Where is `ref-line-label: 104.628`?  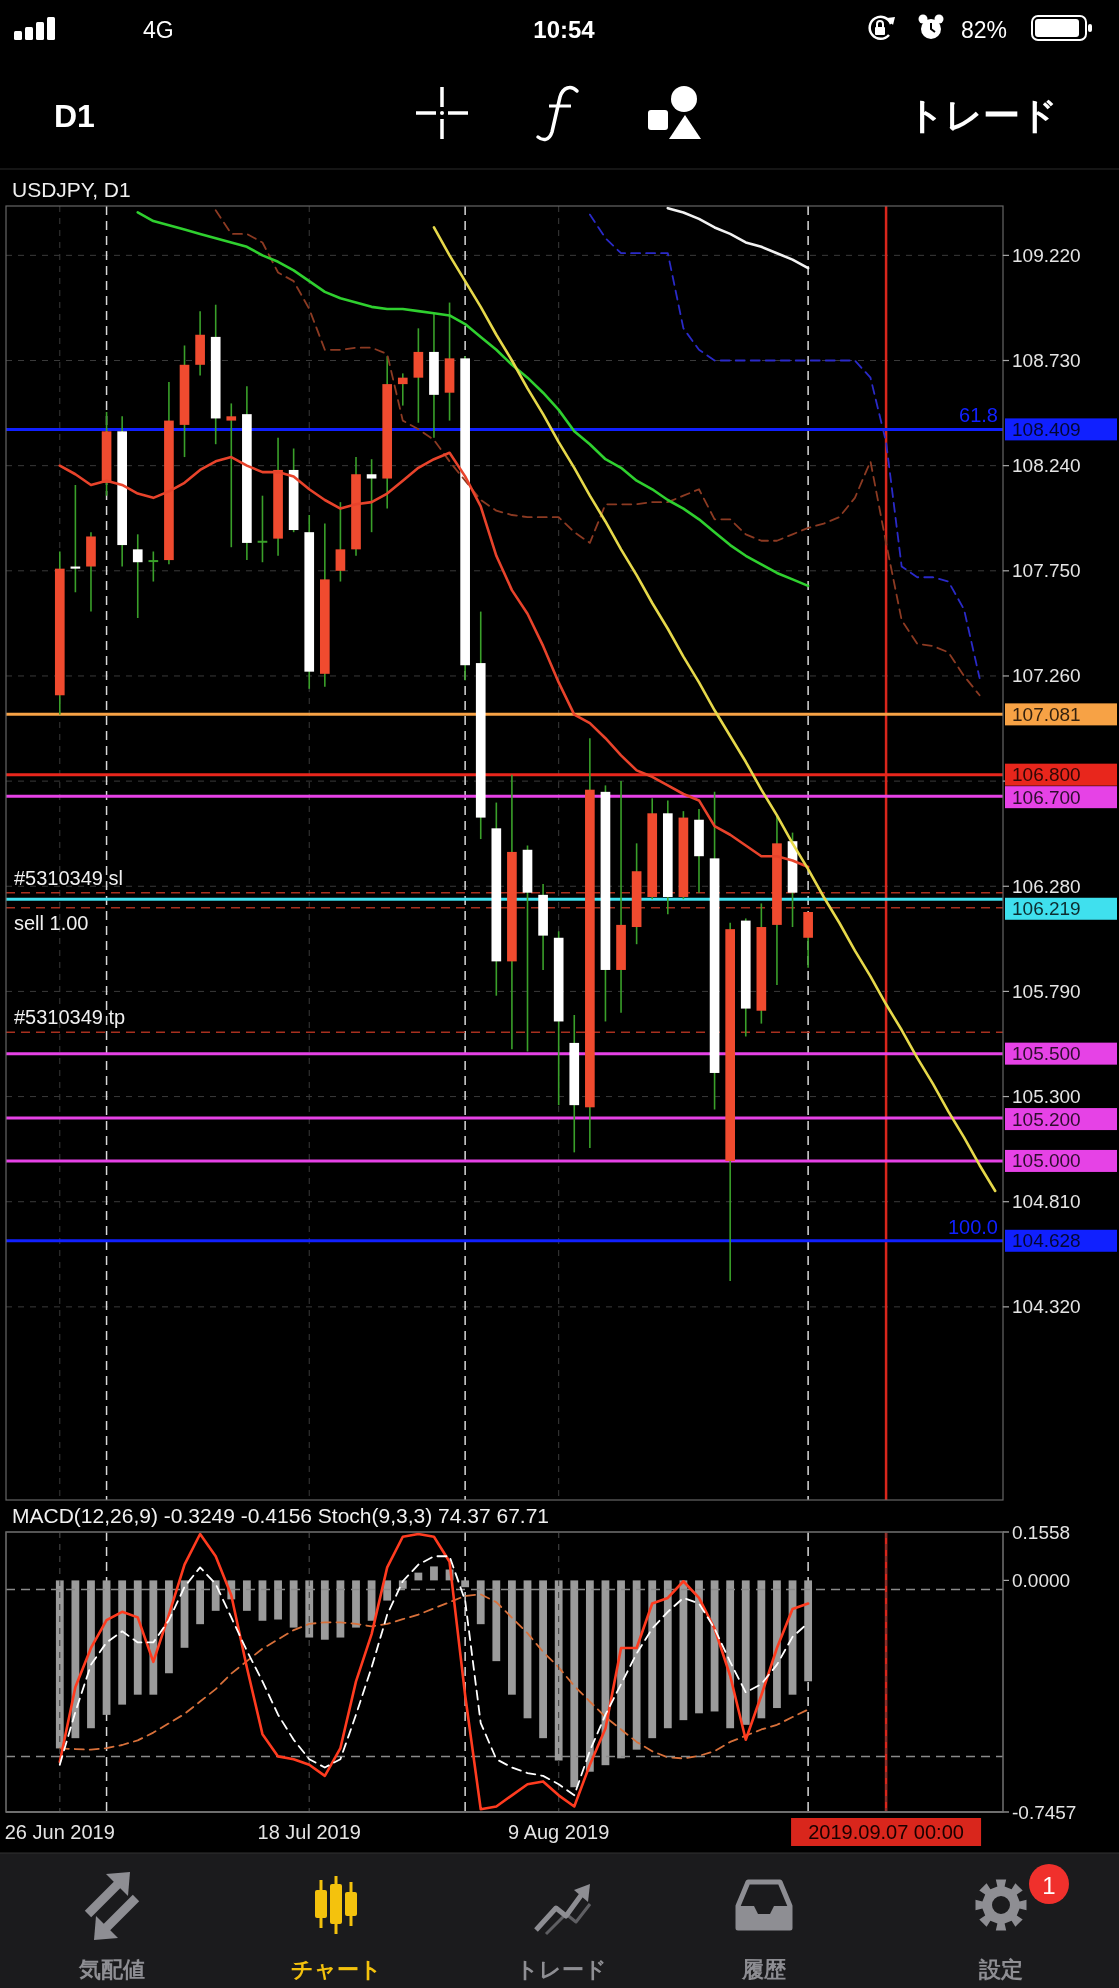
ref-line-label: 104.628 is located at coordinates (1046, 1241).